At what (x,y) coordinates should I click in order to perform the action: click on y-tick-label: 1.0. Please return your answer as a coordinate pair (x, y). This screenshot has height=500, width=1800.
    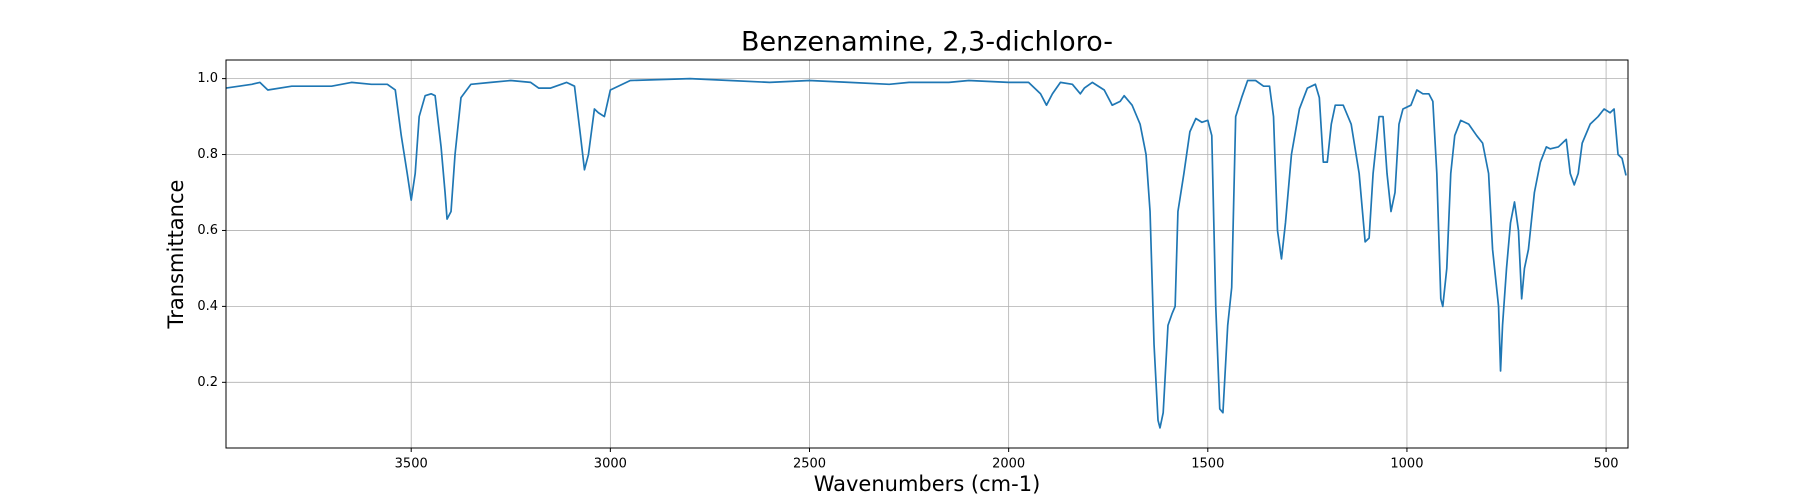
    Looking at the image, I should click on (207, 78).